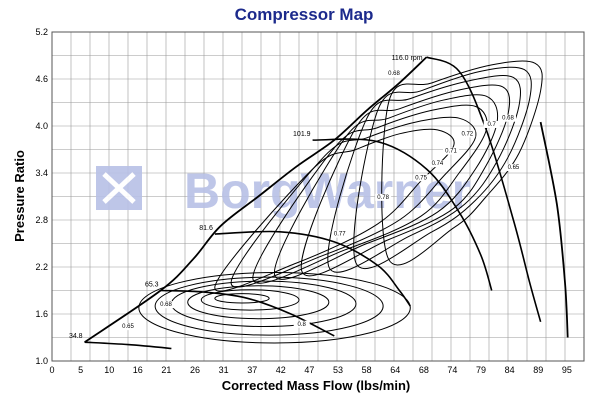 The image size is (603, 400). I want to click on speed-label: 101.9, so click(302, 134).